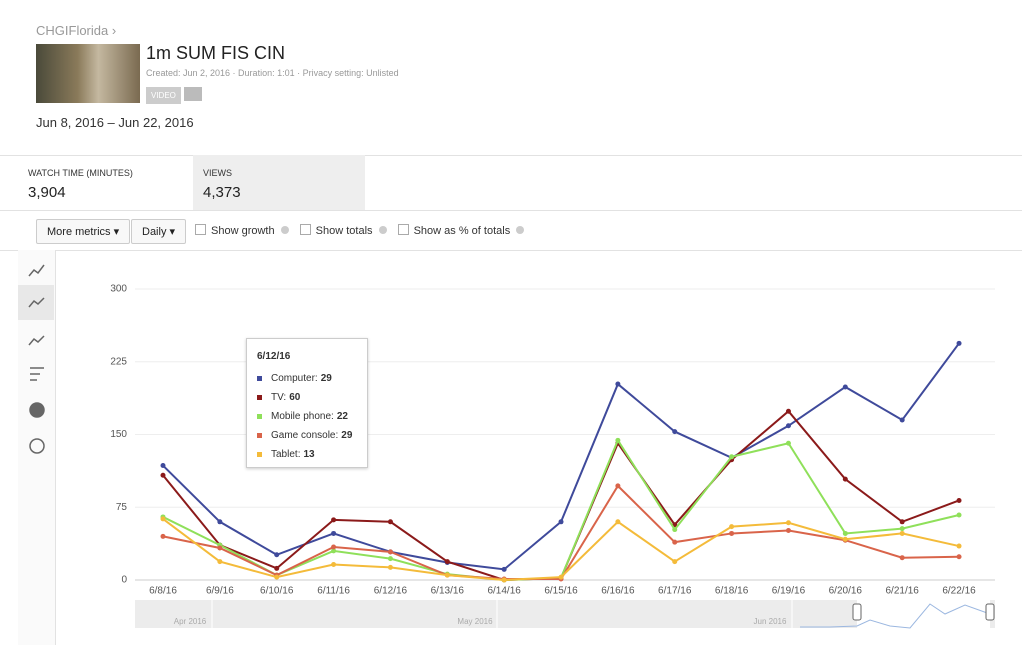 Image resolution: width=1022 pixels, height=650 pixels. I want to click on checkbox-label: Show growth, so click(243, 231).